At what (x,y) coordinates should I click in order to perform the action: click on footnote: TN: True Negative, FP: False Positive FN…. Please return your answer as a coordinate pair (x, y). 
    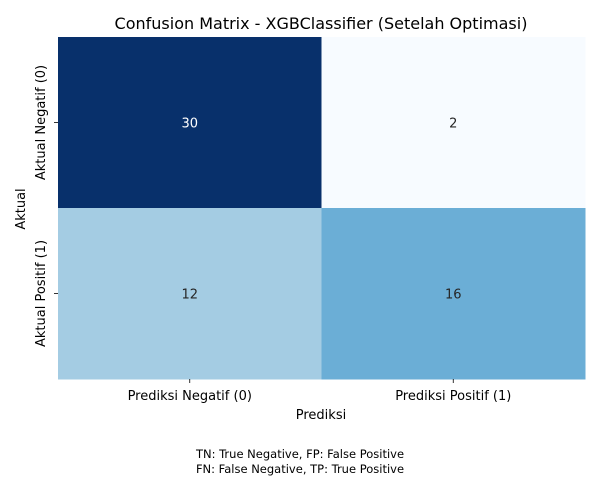
    Looking at the image, I should click on (300, 462).